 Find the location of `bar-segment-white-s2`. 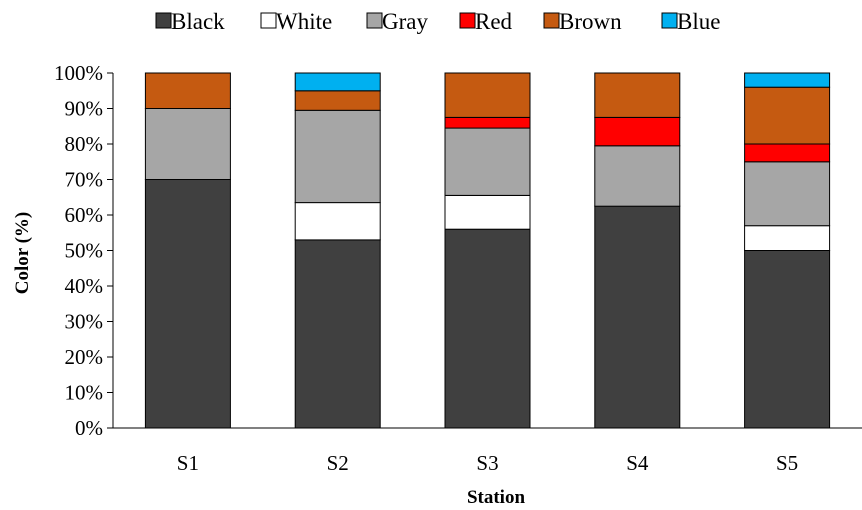

bar-segment-white-s2 is located at coordinates (337, 221).